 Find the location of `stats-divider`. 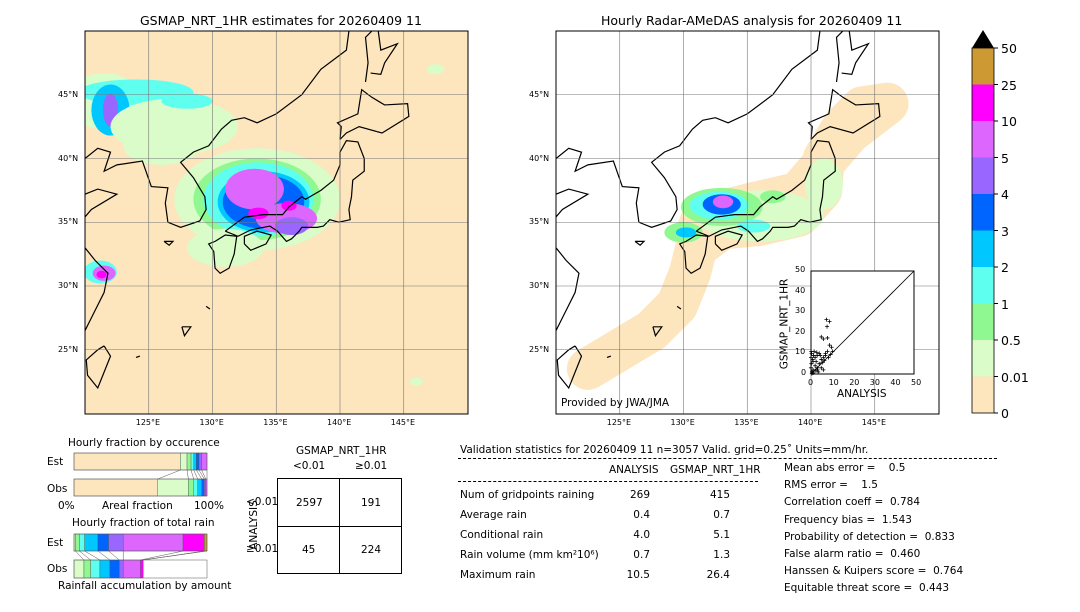

stats-divider is located at coordinates (727, 458).